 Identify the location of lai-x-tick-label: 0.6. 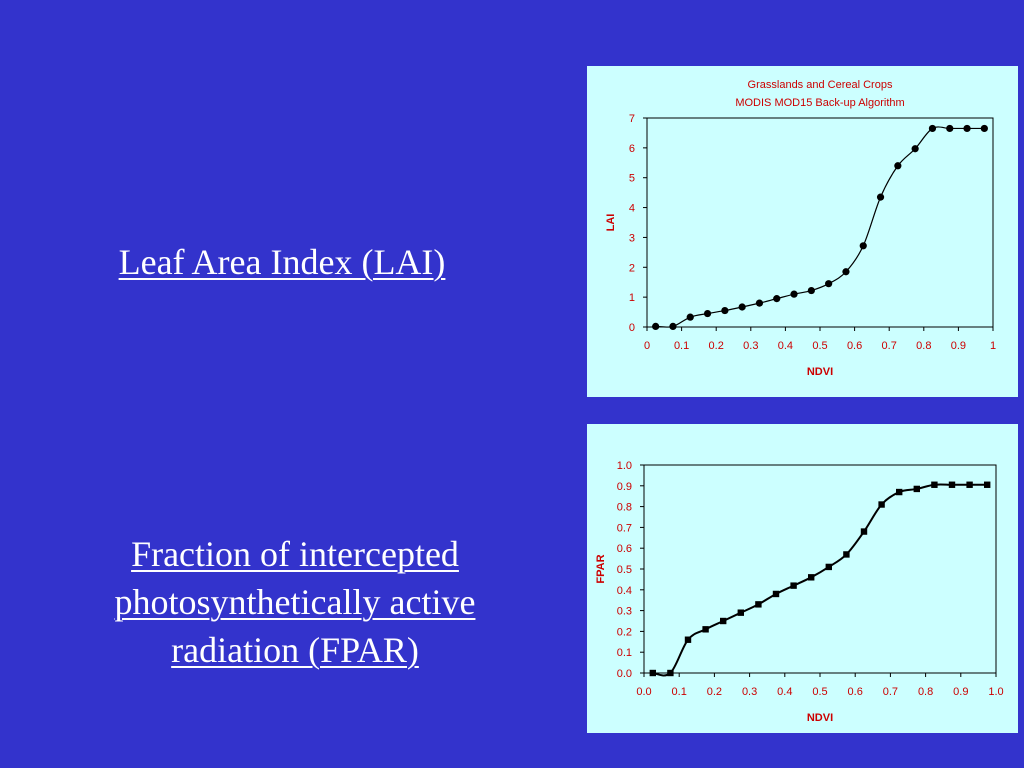
(854, 346).